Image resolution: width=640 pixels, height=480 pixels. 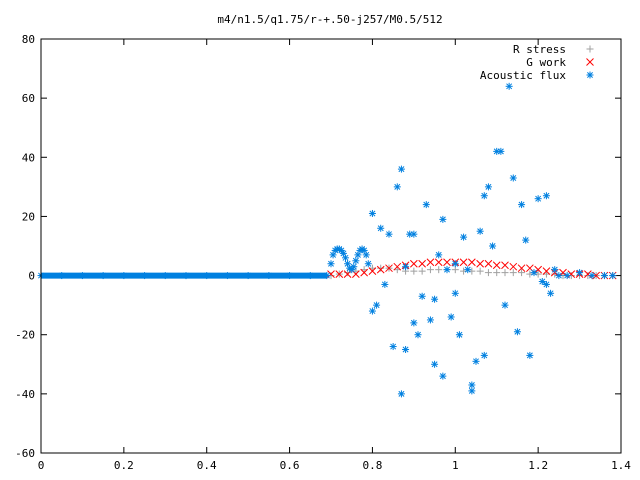 I want to click on x-tick: 0.6, so click(x=290, y=255).